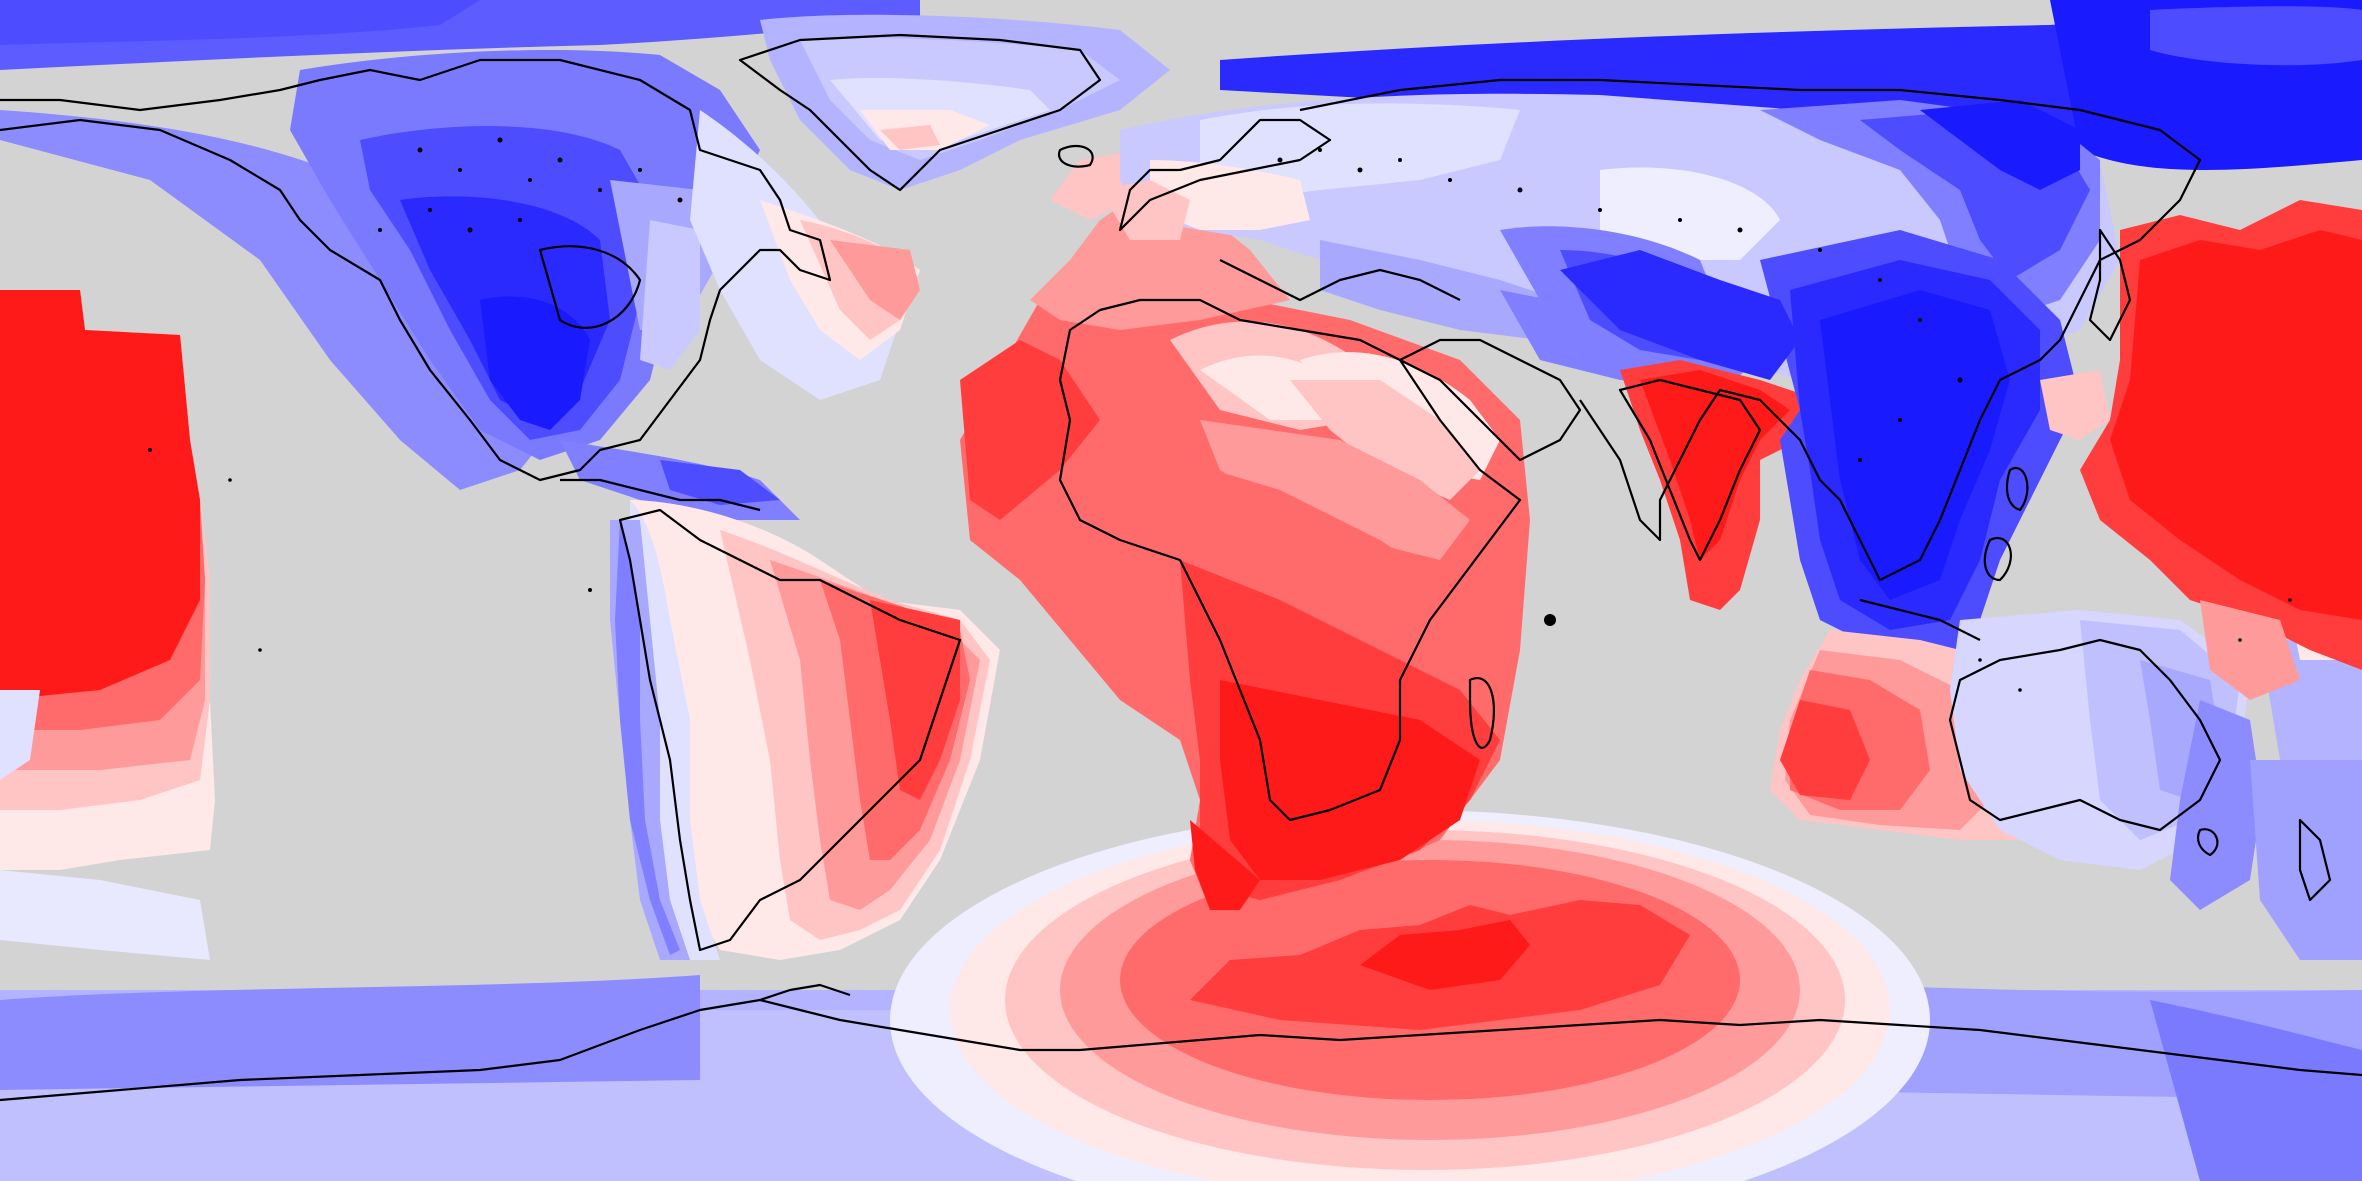 The height and width of the screenshot is (1181, 2362). I want to click on antarctica-anomaly, so click(1410, 995).